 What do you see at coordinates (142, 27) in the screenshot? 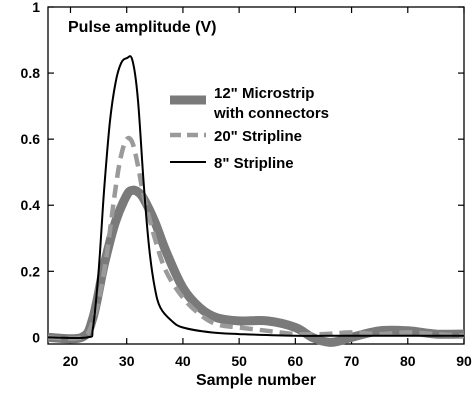
I see `chart-title: Pulse amplitude (V)` at bounding box center [142, 27].